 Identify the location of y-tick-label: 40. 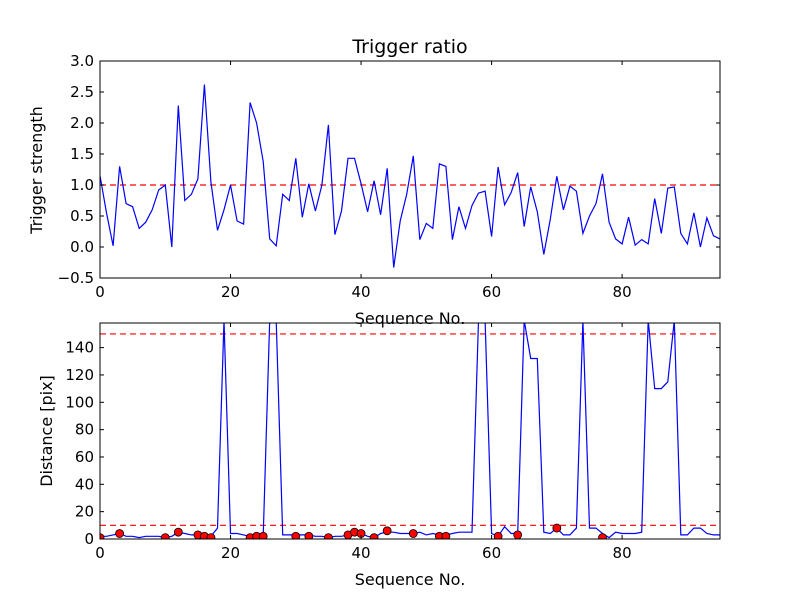
(84, 484).